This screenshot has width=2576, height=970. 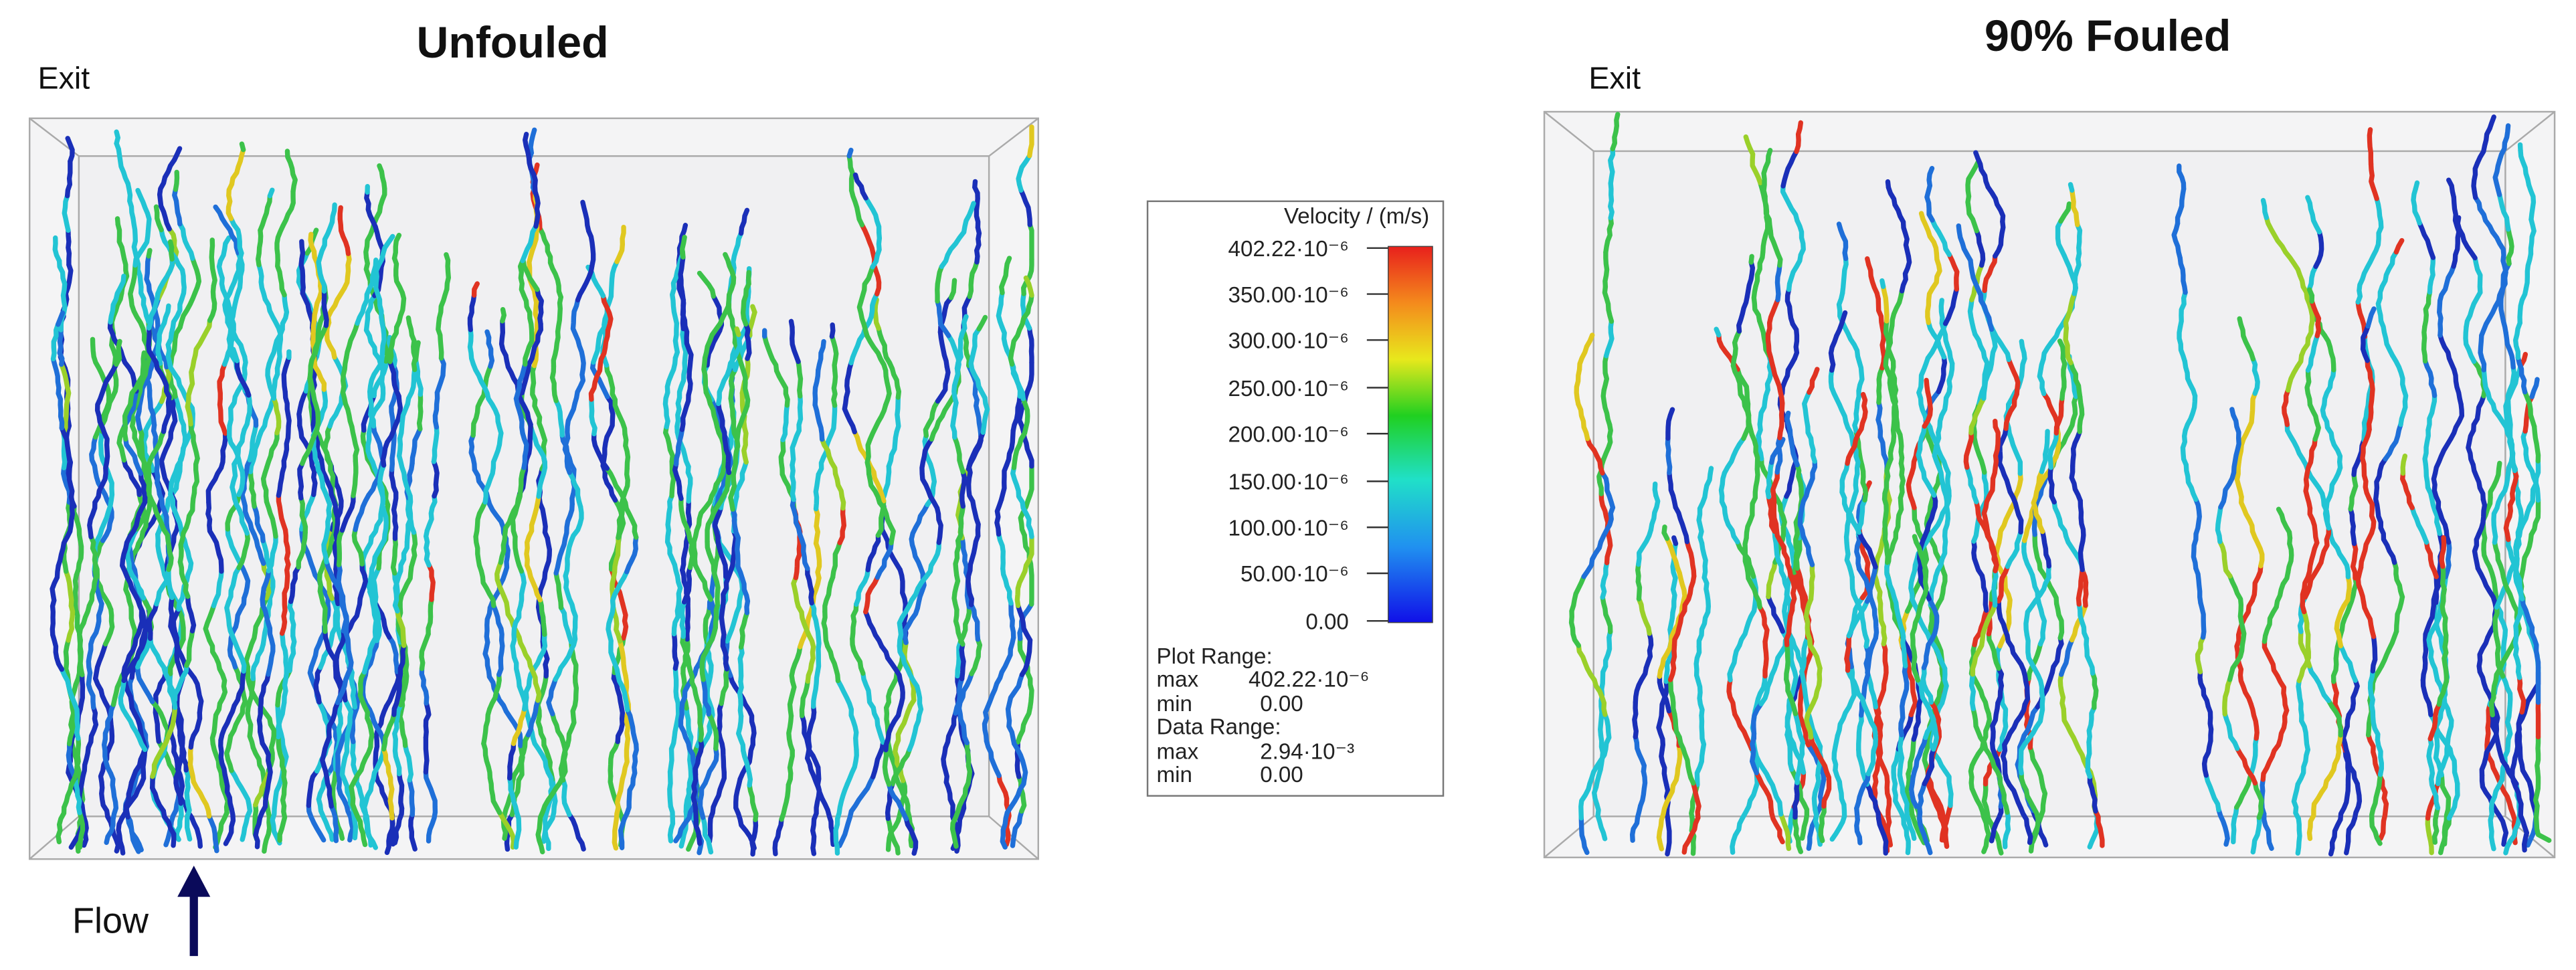 What do you see at coordinates (1288, 295) in the screenshot?
I see `colorbar-tick-label: 350.00·10⁻⁶` at bounding box center [1288, 295].